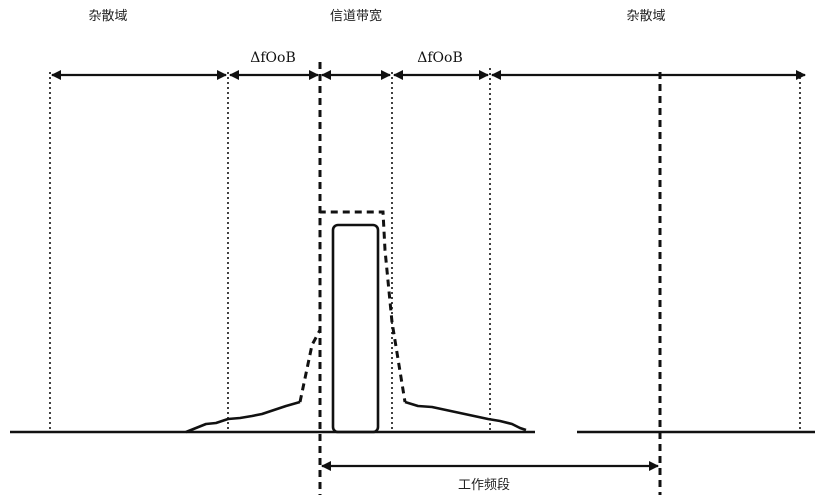  I want to click on oob-emission-left, so click(243, 417).